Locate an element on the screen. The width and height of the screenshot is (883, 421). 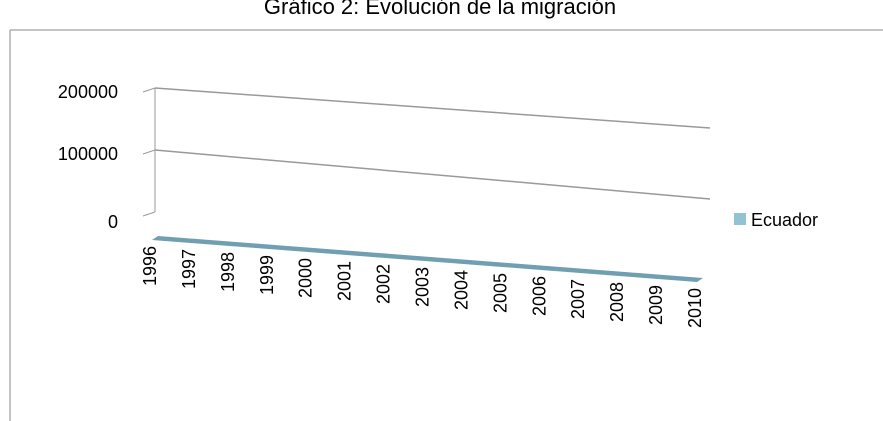
legend-swatch is located at coordinates (740, 219).